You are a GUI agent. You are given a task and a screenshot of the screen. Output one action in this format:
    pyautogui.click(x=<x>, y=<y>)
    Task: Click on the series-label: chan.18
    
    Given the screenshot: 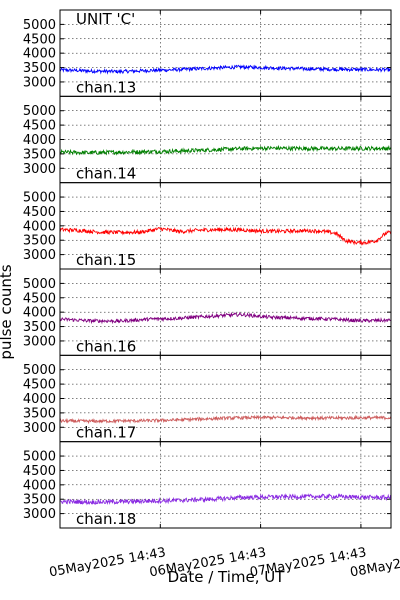 What is the action you would take?
    pyautogui.click(x=106, y=519)
    